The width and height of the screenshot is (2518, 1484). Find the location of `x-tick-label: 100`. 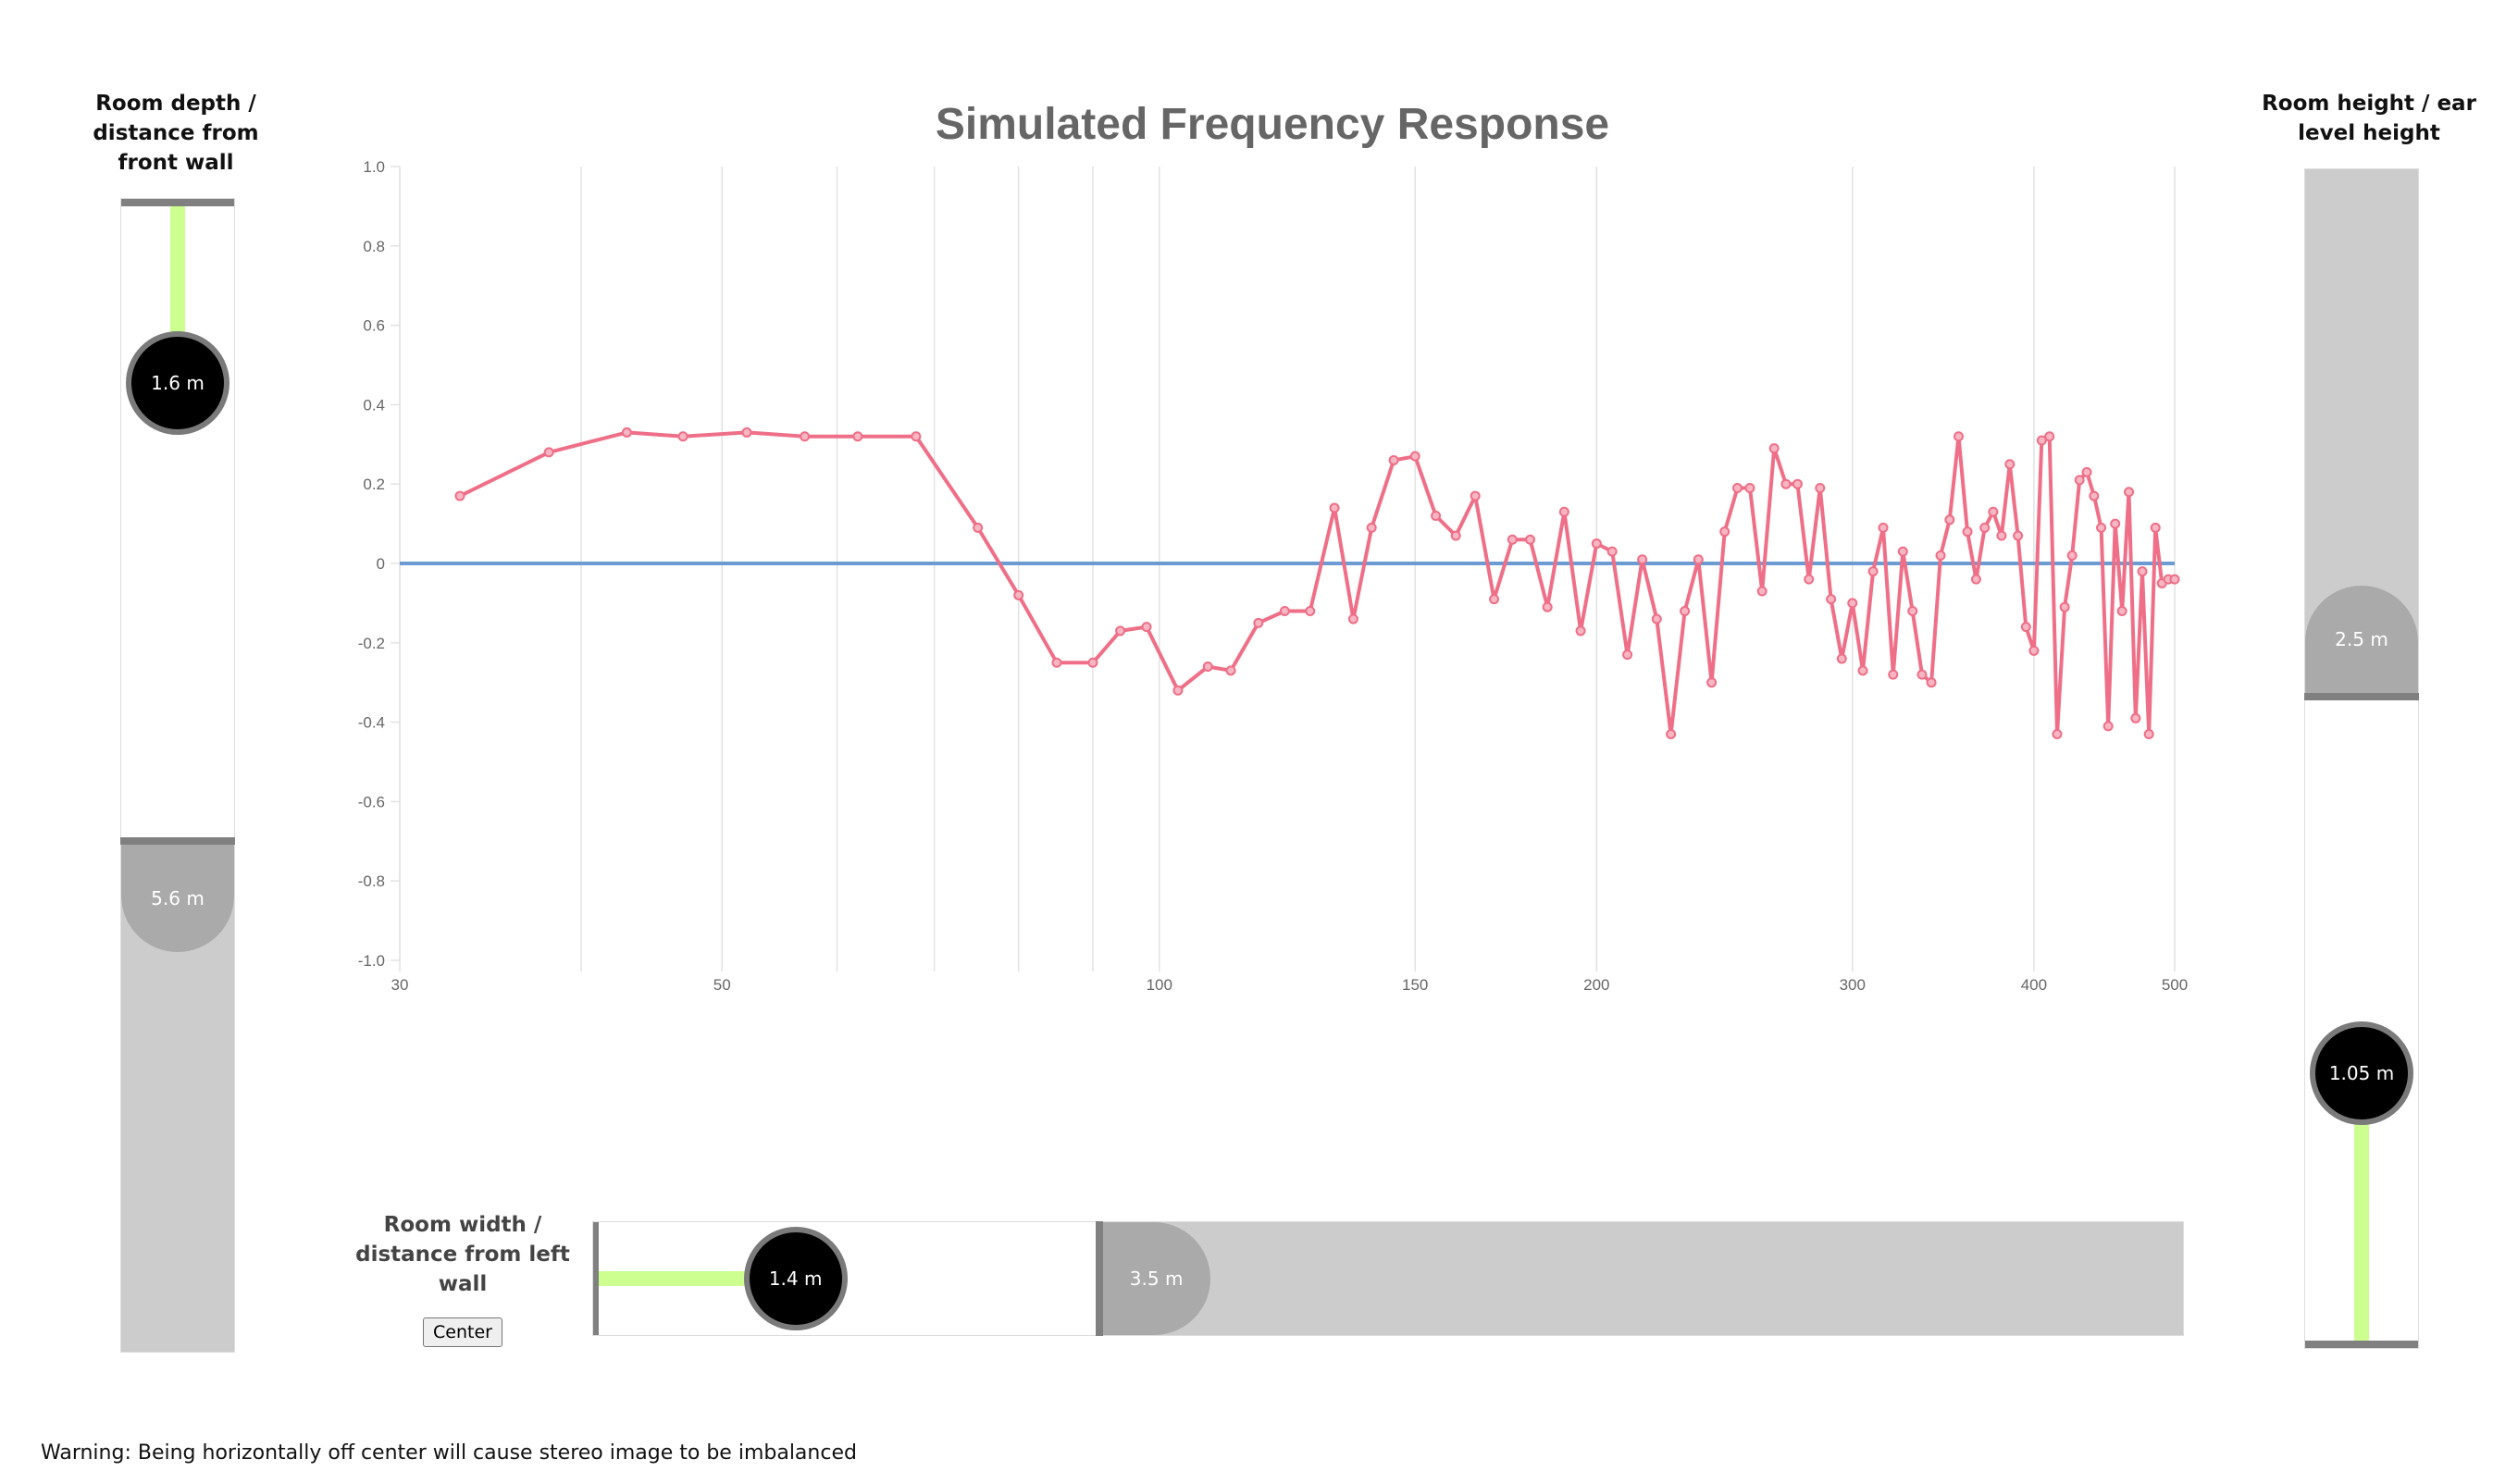

x-tick-label: 100 is located at coordinates (1160, 985).